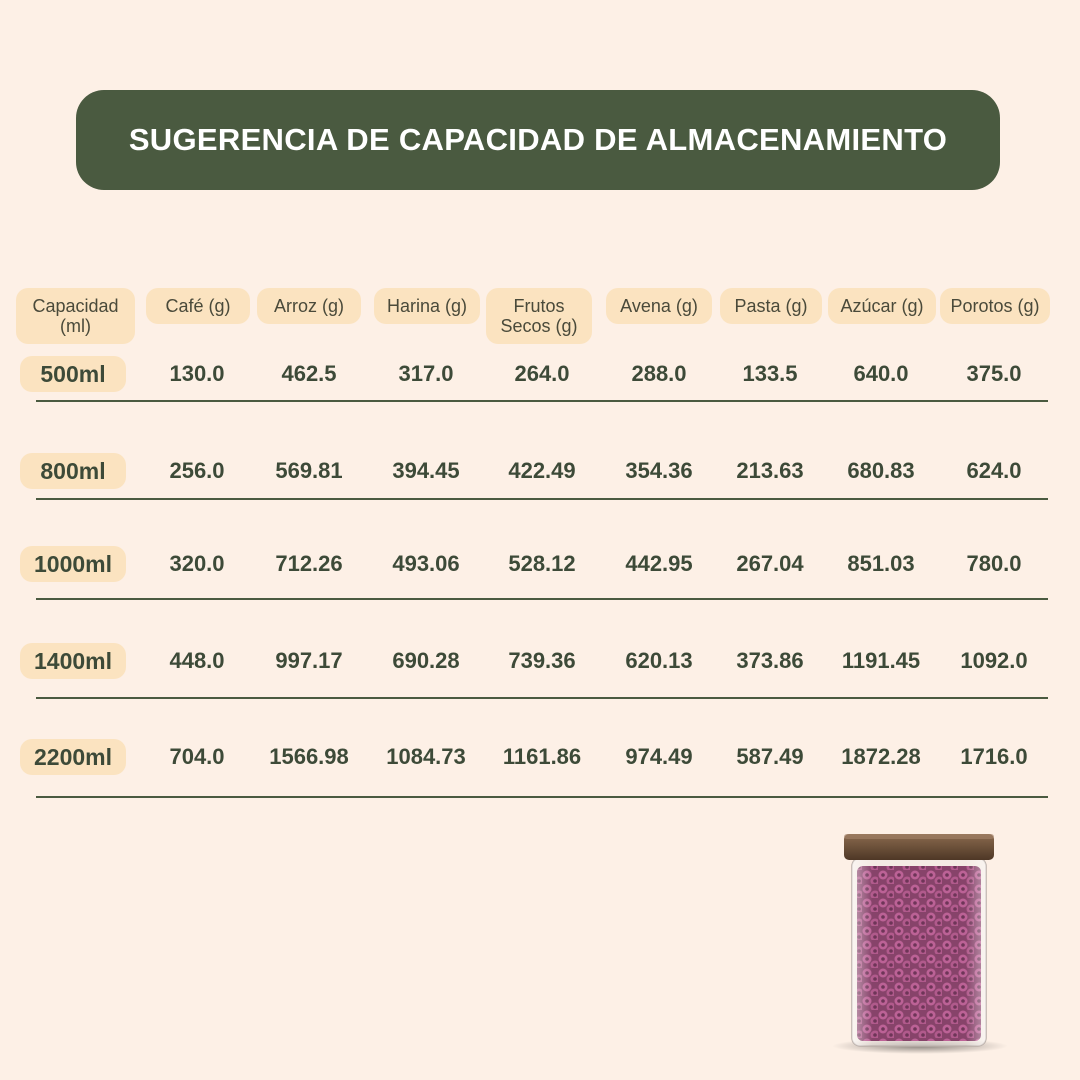  What do you see at coordinates (197, 756) in the screenshot?
I see `cell-cafe: 704.0` at bounding box center [197, 756].